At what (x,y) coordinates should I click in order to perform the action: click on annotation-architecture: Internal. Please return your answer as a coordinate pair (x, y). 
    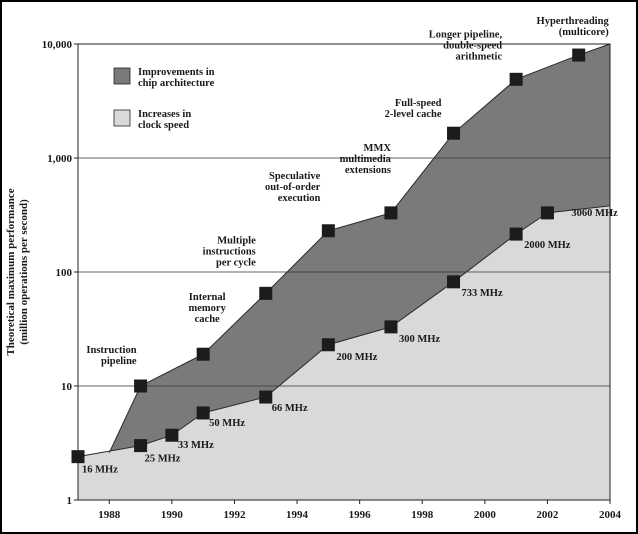
    Looking at the image, I should click on (207, 297).